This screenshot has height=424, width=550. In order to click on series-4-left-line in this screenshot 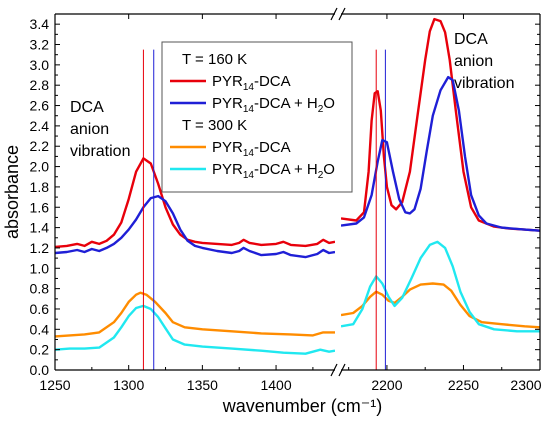, I will do `click(195, 329)`.